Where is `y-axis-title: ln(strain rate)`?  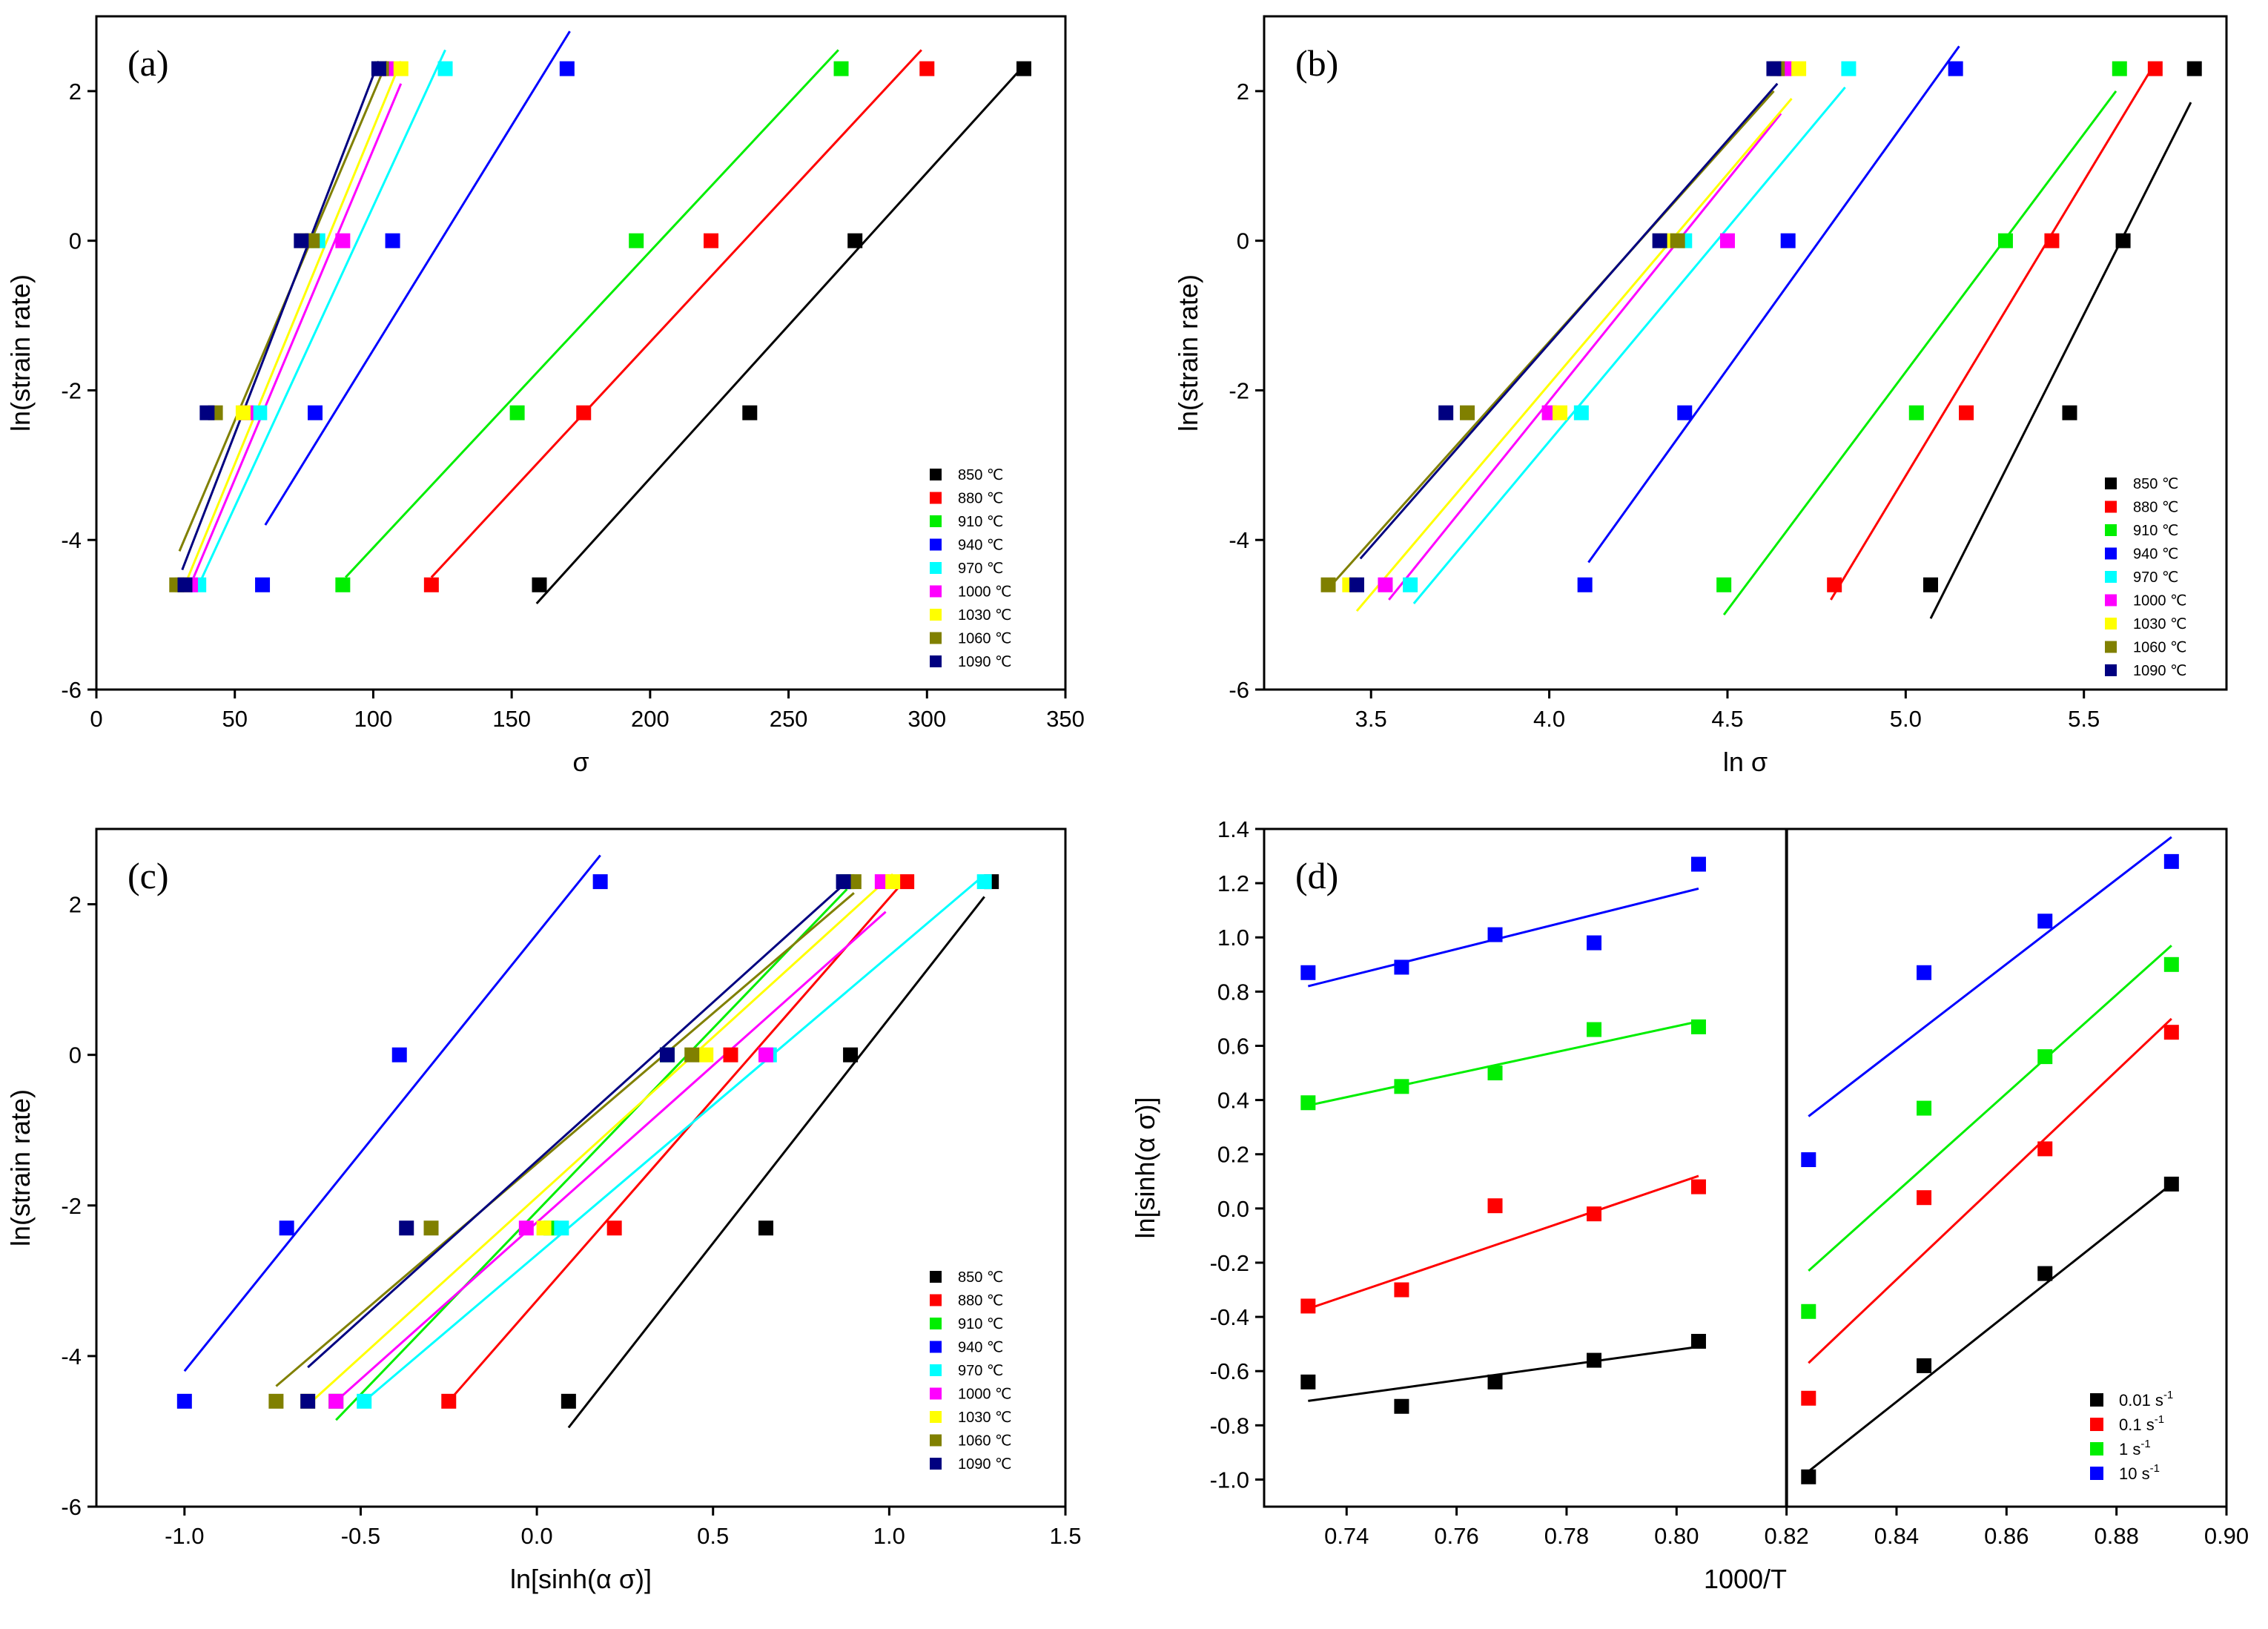
y-axis-title: ln(strain rate) is located at coordinates (20, 1167).